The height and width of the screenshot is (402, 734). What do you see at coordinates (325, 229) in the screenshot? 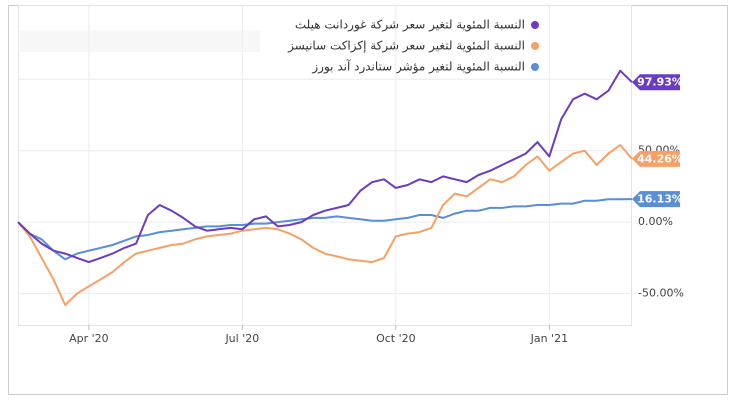
I see `line` at bounding box center [325, 229].